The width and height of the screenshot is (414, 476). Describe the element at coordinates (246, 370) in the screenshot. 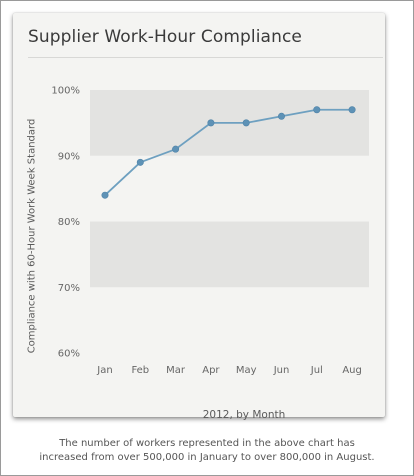

I see `x-tick-label: May` at that location.